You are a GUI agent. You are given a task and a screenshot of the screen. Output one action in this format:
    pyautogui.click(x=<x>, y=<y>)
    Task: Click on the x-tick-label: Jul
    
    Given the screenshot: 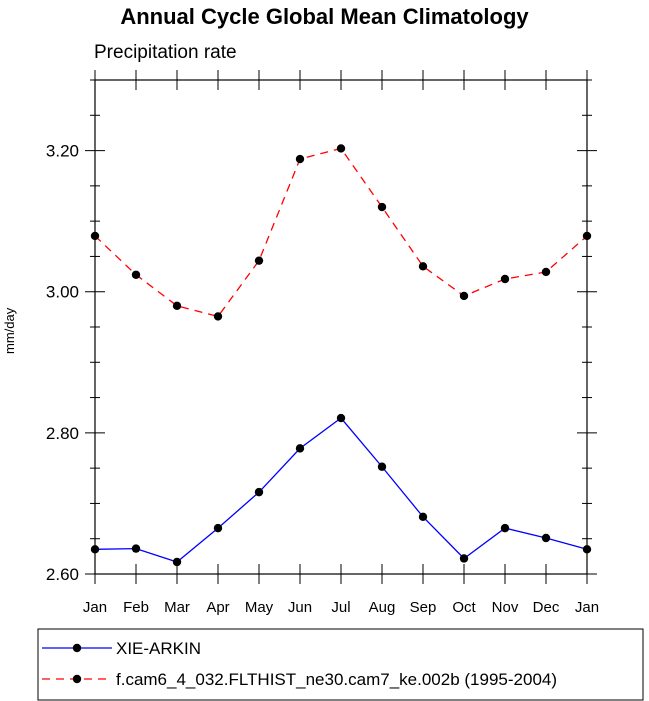 What is the action you would take?
    pyautogui.click(x=340, y=607)
    